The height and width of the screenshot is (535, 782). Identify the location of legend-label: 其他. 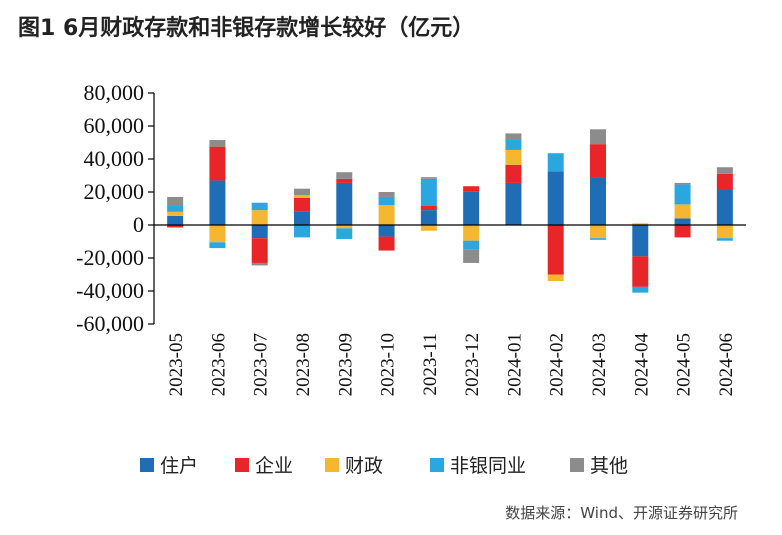
(609, 466).